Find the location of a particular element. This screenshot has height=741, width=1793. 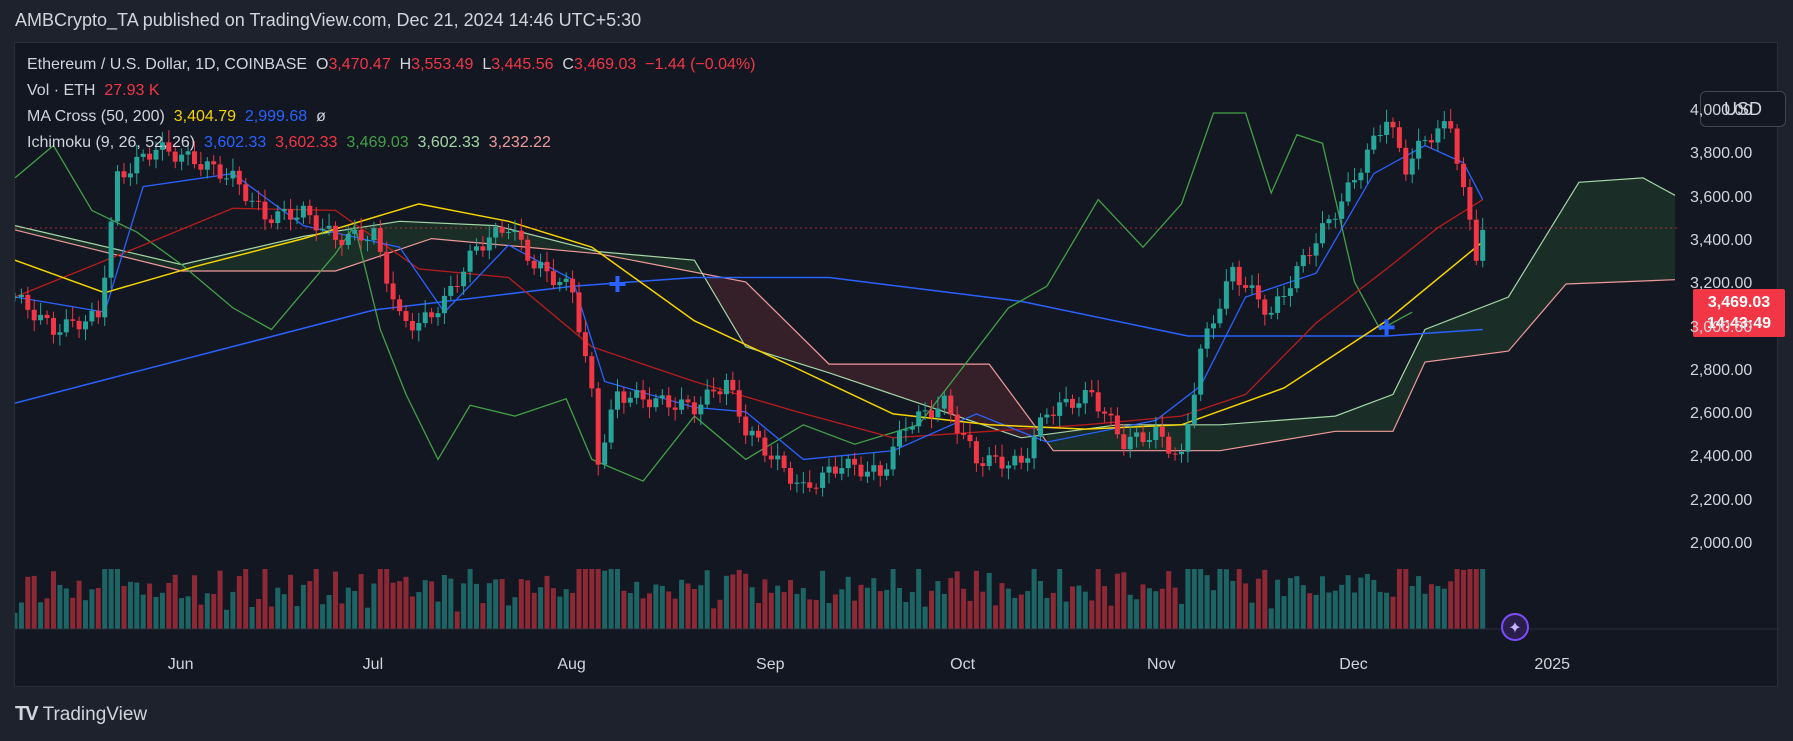

high-value: 3,553.49 is located at coordinates (442, 64).